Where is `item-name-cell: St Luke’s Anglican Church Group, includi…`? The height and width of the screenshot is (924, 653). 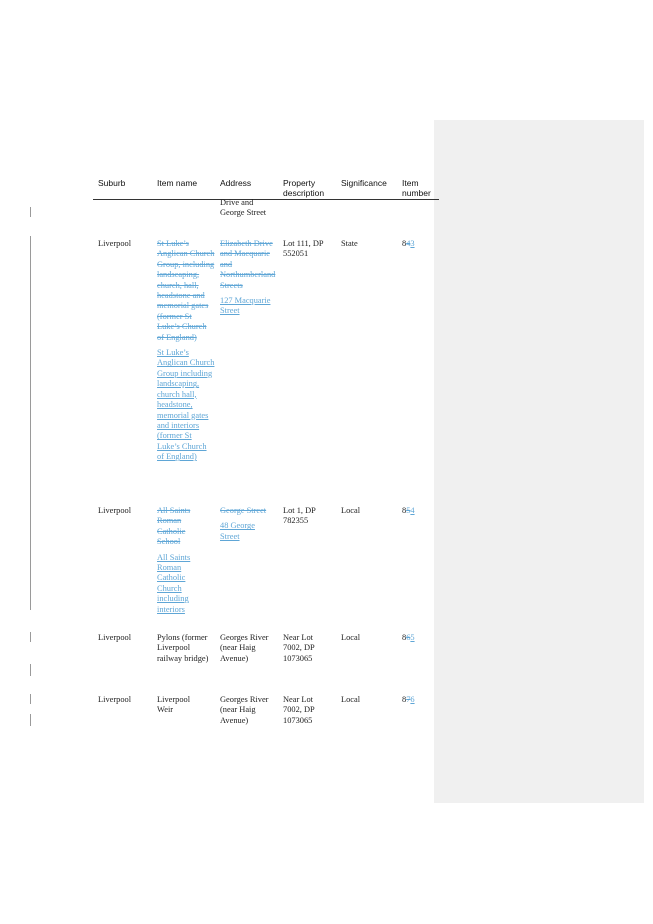
item-name-cell: St Luke’s Anglican Church Group, includi… is located at coordinates (186, 351).